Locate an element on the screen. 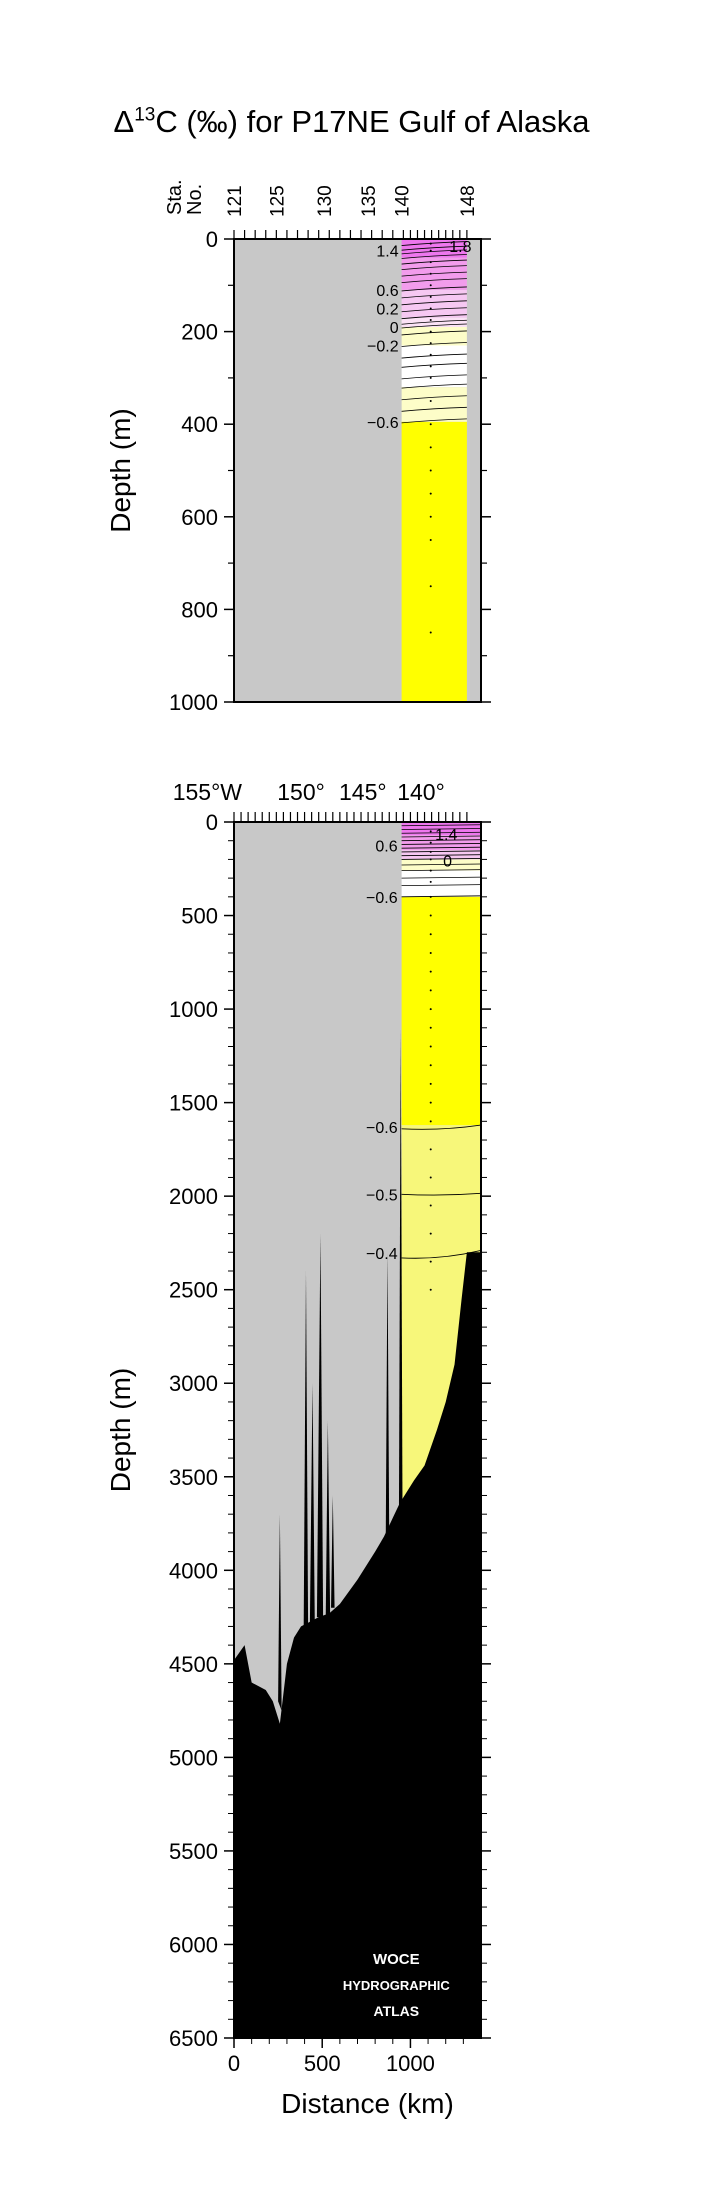 The height and width of the screenshot is (2208, 703). title-delta: Δ is located at coordinates (124, 121).